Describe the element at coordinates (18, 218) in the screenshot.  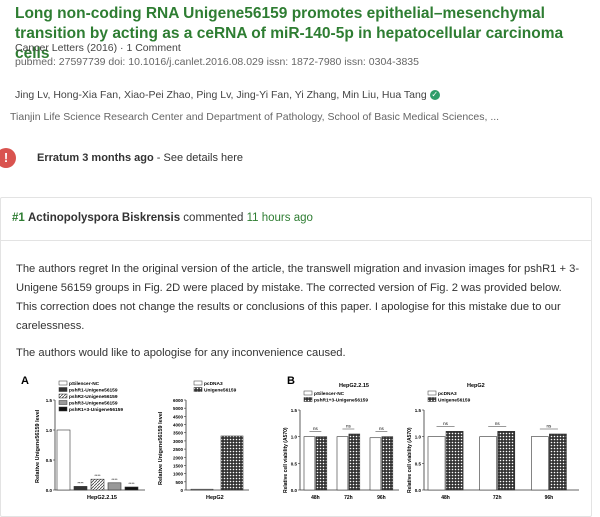
I see `comment-number: #1` at that location.